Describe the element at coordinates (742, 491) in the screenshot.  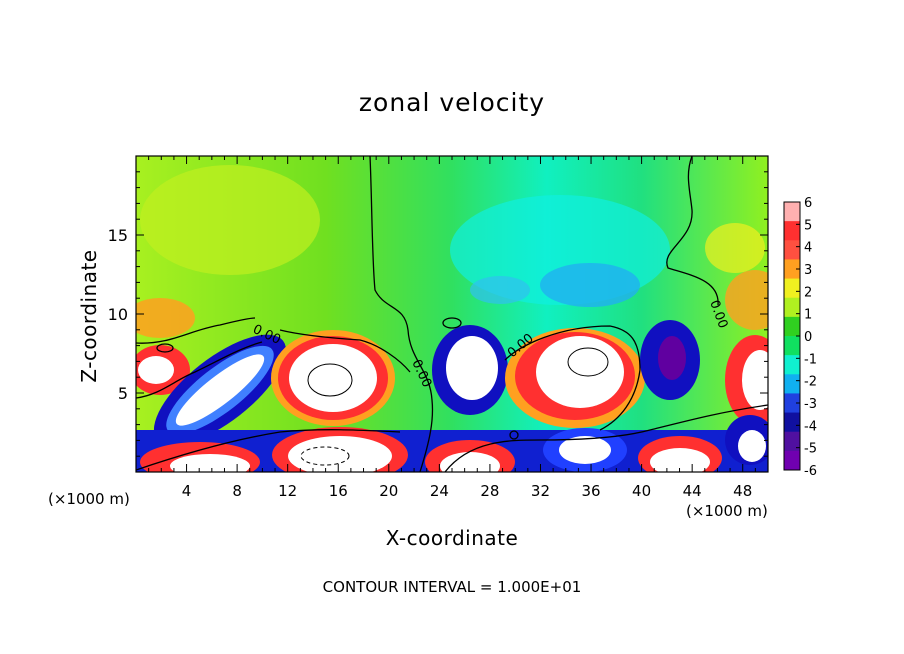
I see `x-tick-label: 48` at that location.